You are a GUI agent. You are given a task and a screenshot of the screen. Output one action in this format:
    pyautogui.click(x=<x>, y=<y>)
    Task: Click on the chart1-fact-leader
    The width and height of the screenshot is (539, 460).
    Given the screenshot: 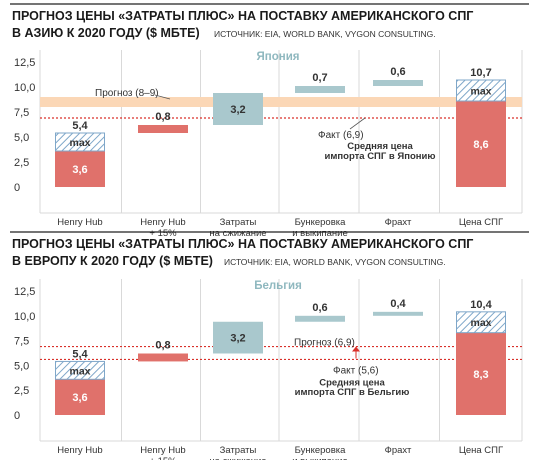 What is the action you would take?
    pyautogui.click(x=357, y=123)
    